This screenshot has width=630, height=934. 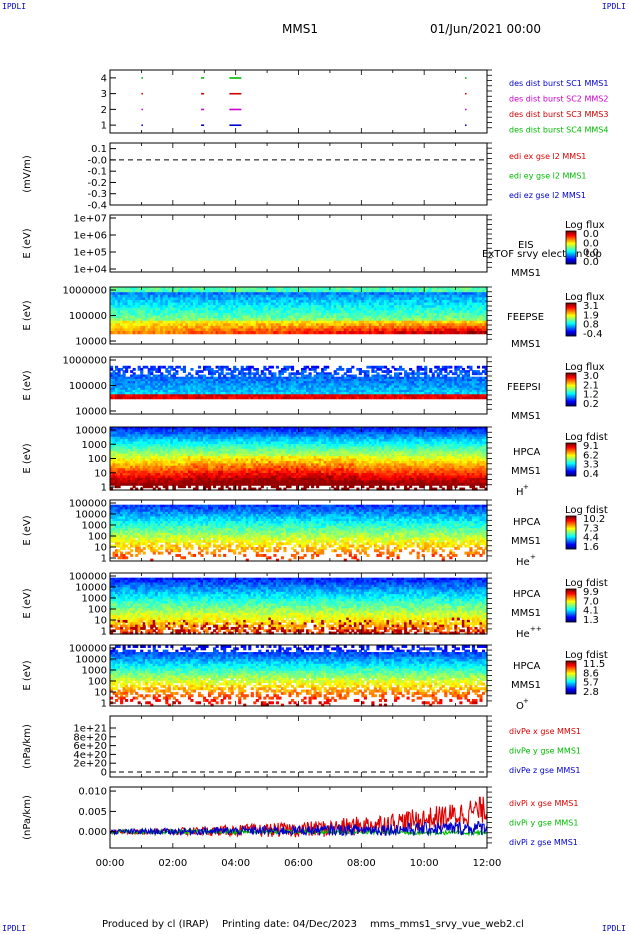 What do you see at coordinates (172, 863) in the screenshot?
I see `x-tick-label: 02:00` at bounding box center [172, 863].